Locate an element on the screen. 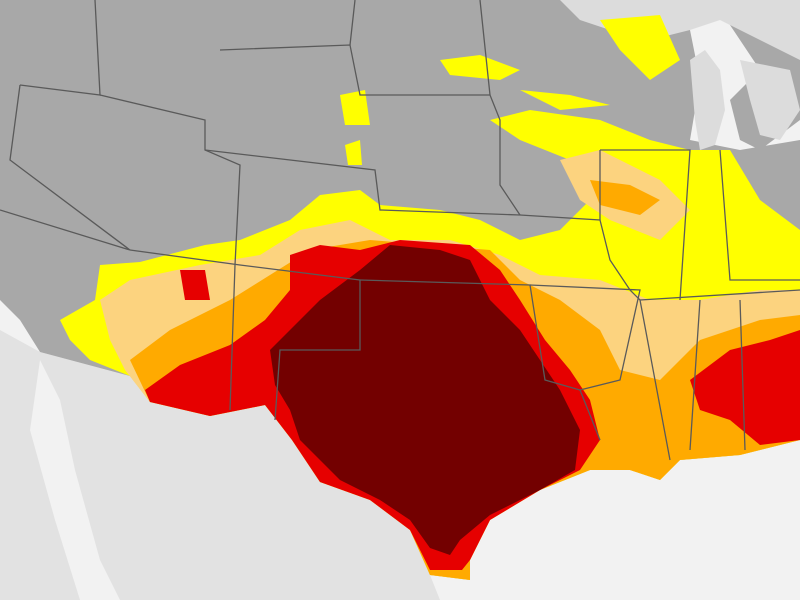 This screenshot has height=600, width=800. canada is located at coordinates (680, 30).